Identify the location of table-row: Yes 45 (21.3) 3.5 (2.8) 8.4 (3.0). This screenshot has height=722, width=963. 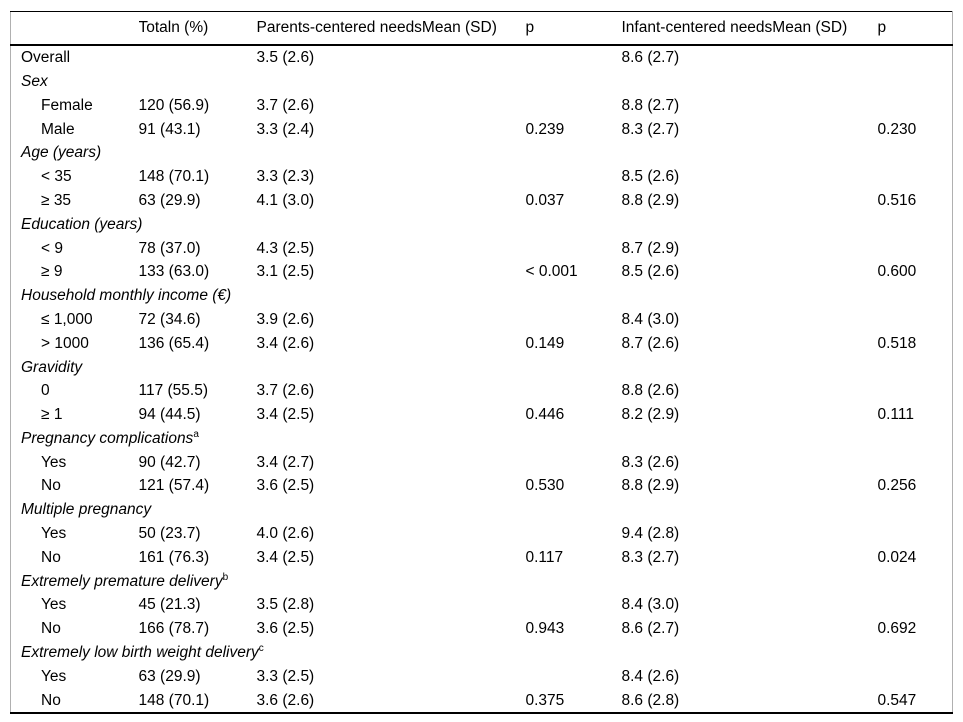
(482, 605).